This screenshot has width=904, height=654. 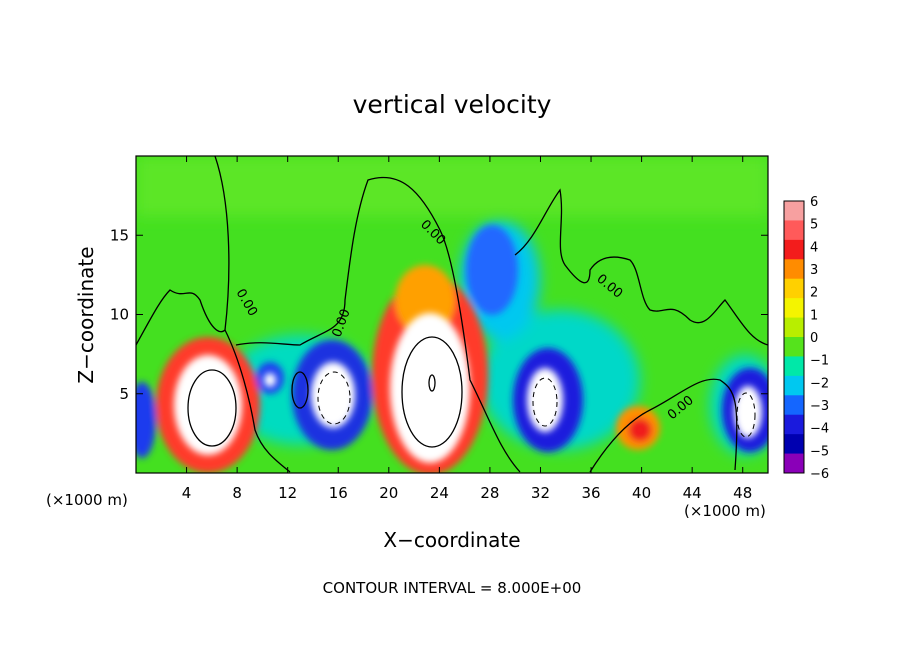 I want to click on x-tick-label: 8, so click(x=237, y=493).